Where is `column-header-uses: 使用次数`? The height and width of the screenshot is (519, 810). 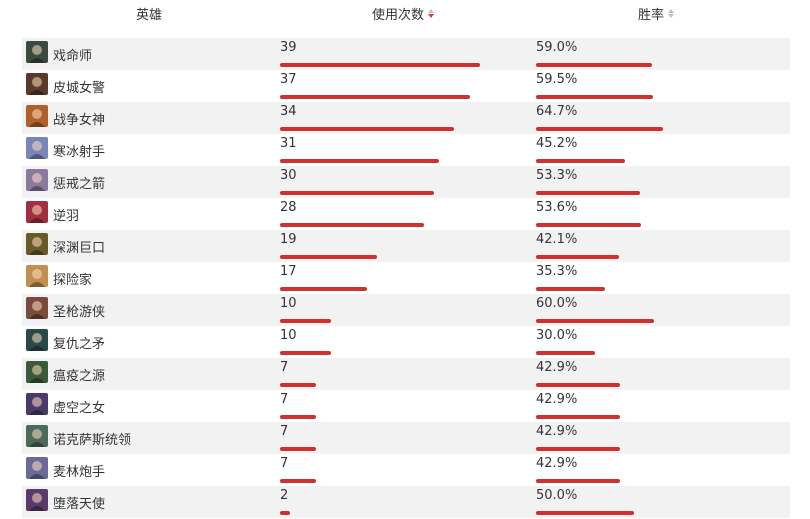 column-header-uses: 使用次数 is located at coordinates (403, 13).